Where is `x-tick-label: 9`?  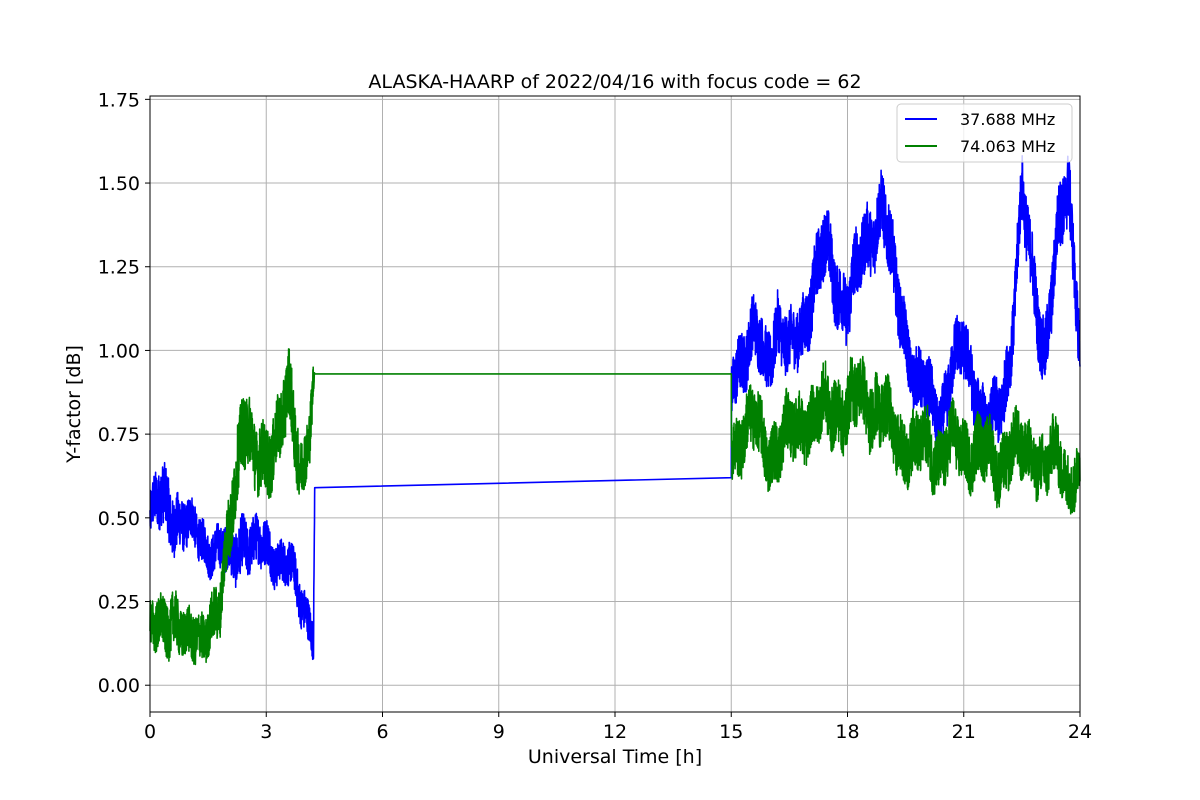 x-tick-label: 9 is located at coordinates (499, 732).